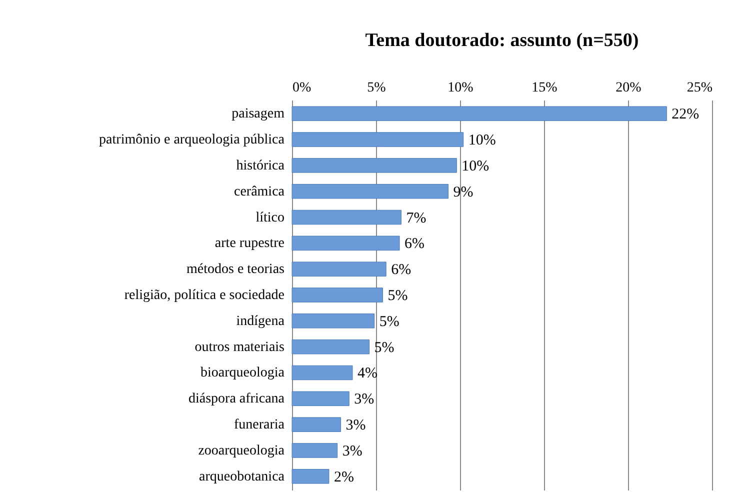 This screenshot has height=503, width=736. Describe the element at coordinates (192, 140) in the screenshot. I see `y-tick-label: patrimônio e arqueologia pública` at that location.